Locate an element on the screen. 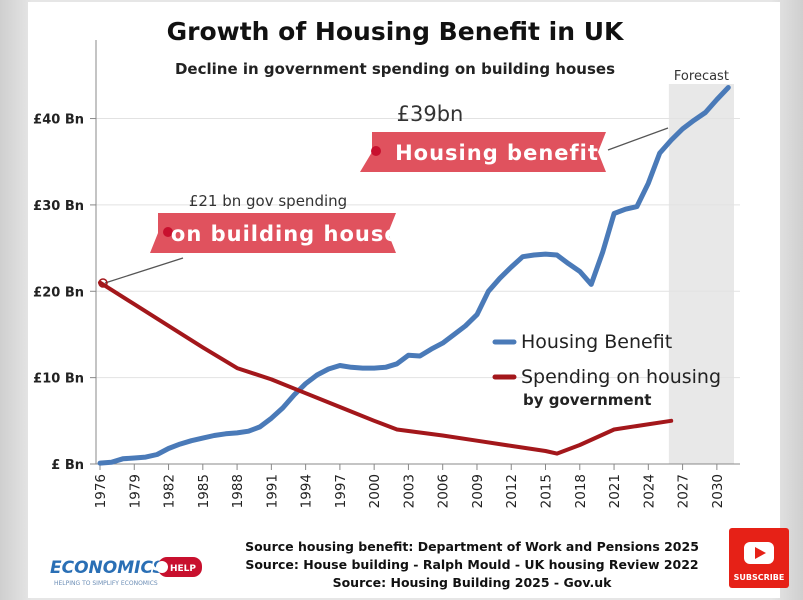 The image size is (803, 600). chart-title: Growth of Housing Benefit in UK is located at coordinates (396, 31).